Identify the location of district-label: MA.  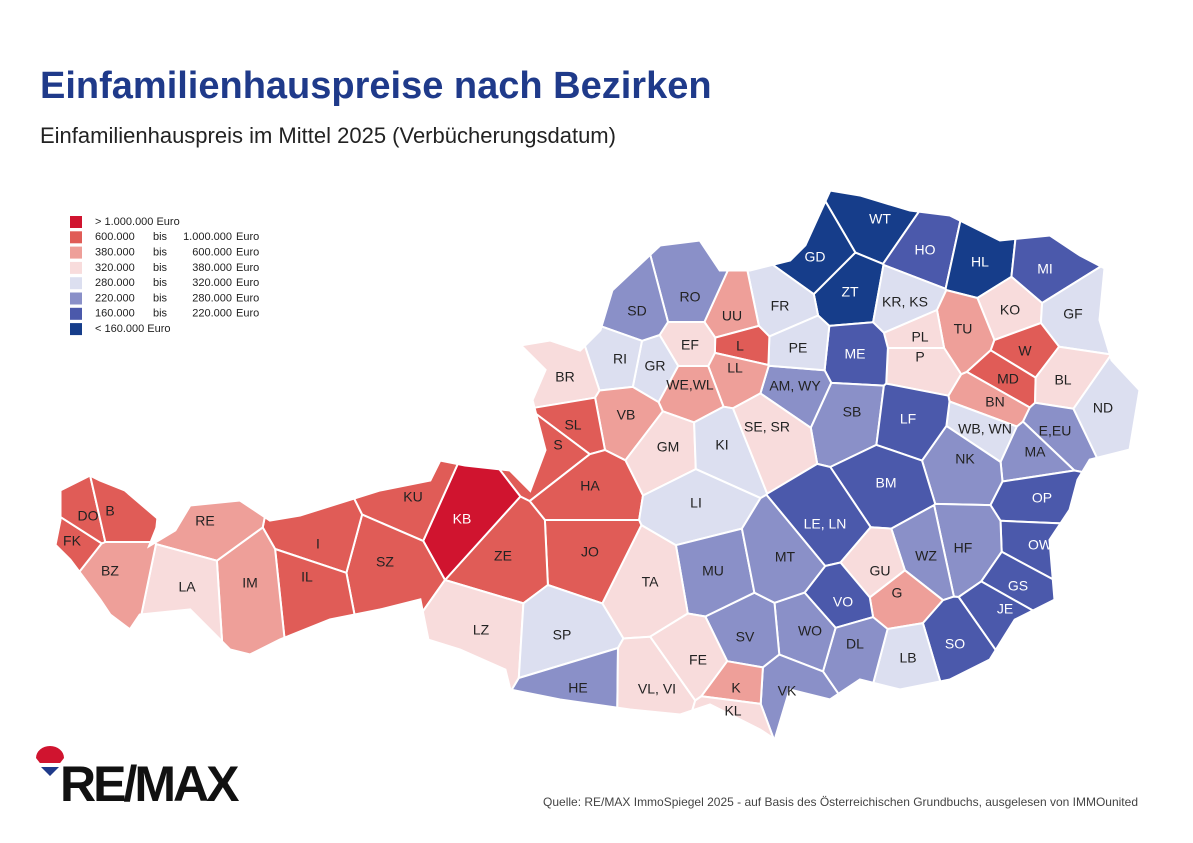
(1036, 452).